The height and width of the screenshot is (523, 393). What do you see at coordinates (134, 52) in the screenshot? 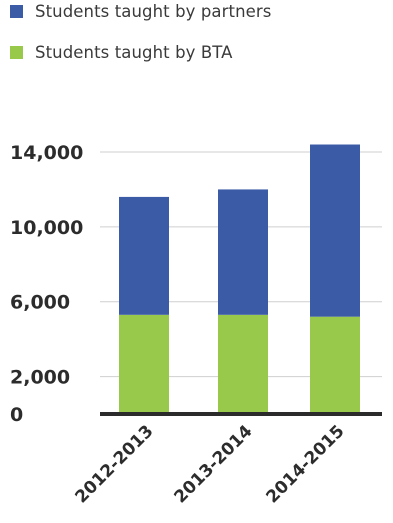
I see `legend-label-bta: Students taught by BTA` at bounding box center [134, 52].